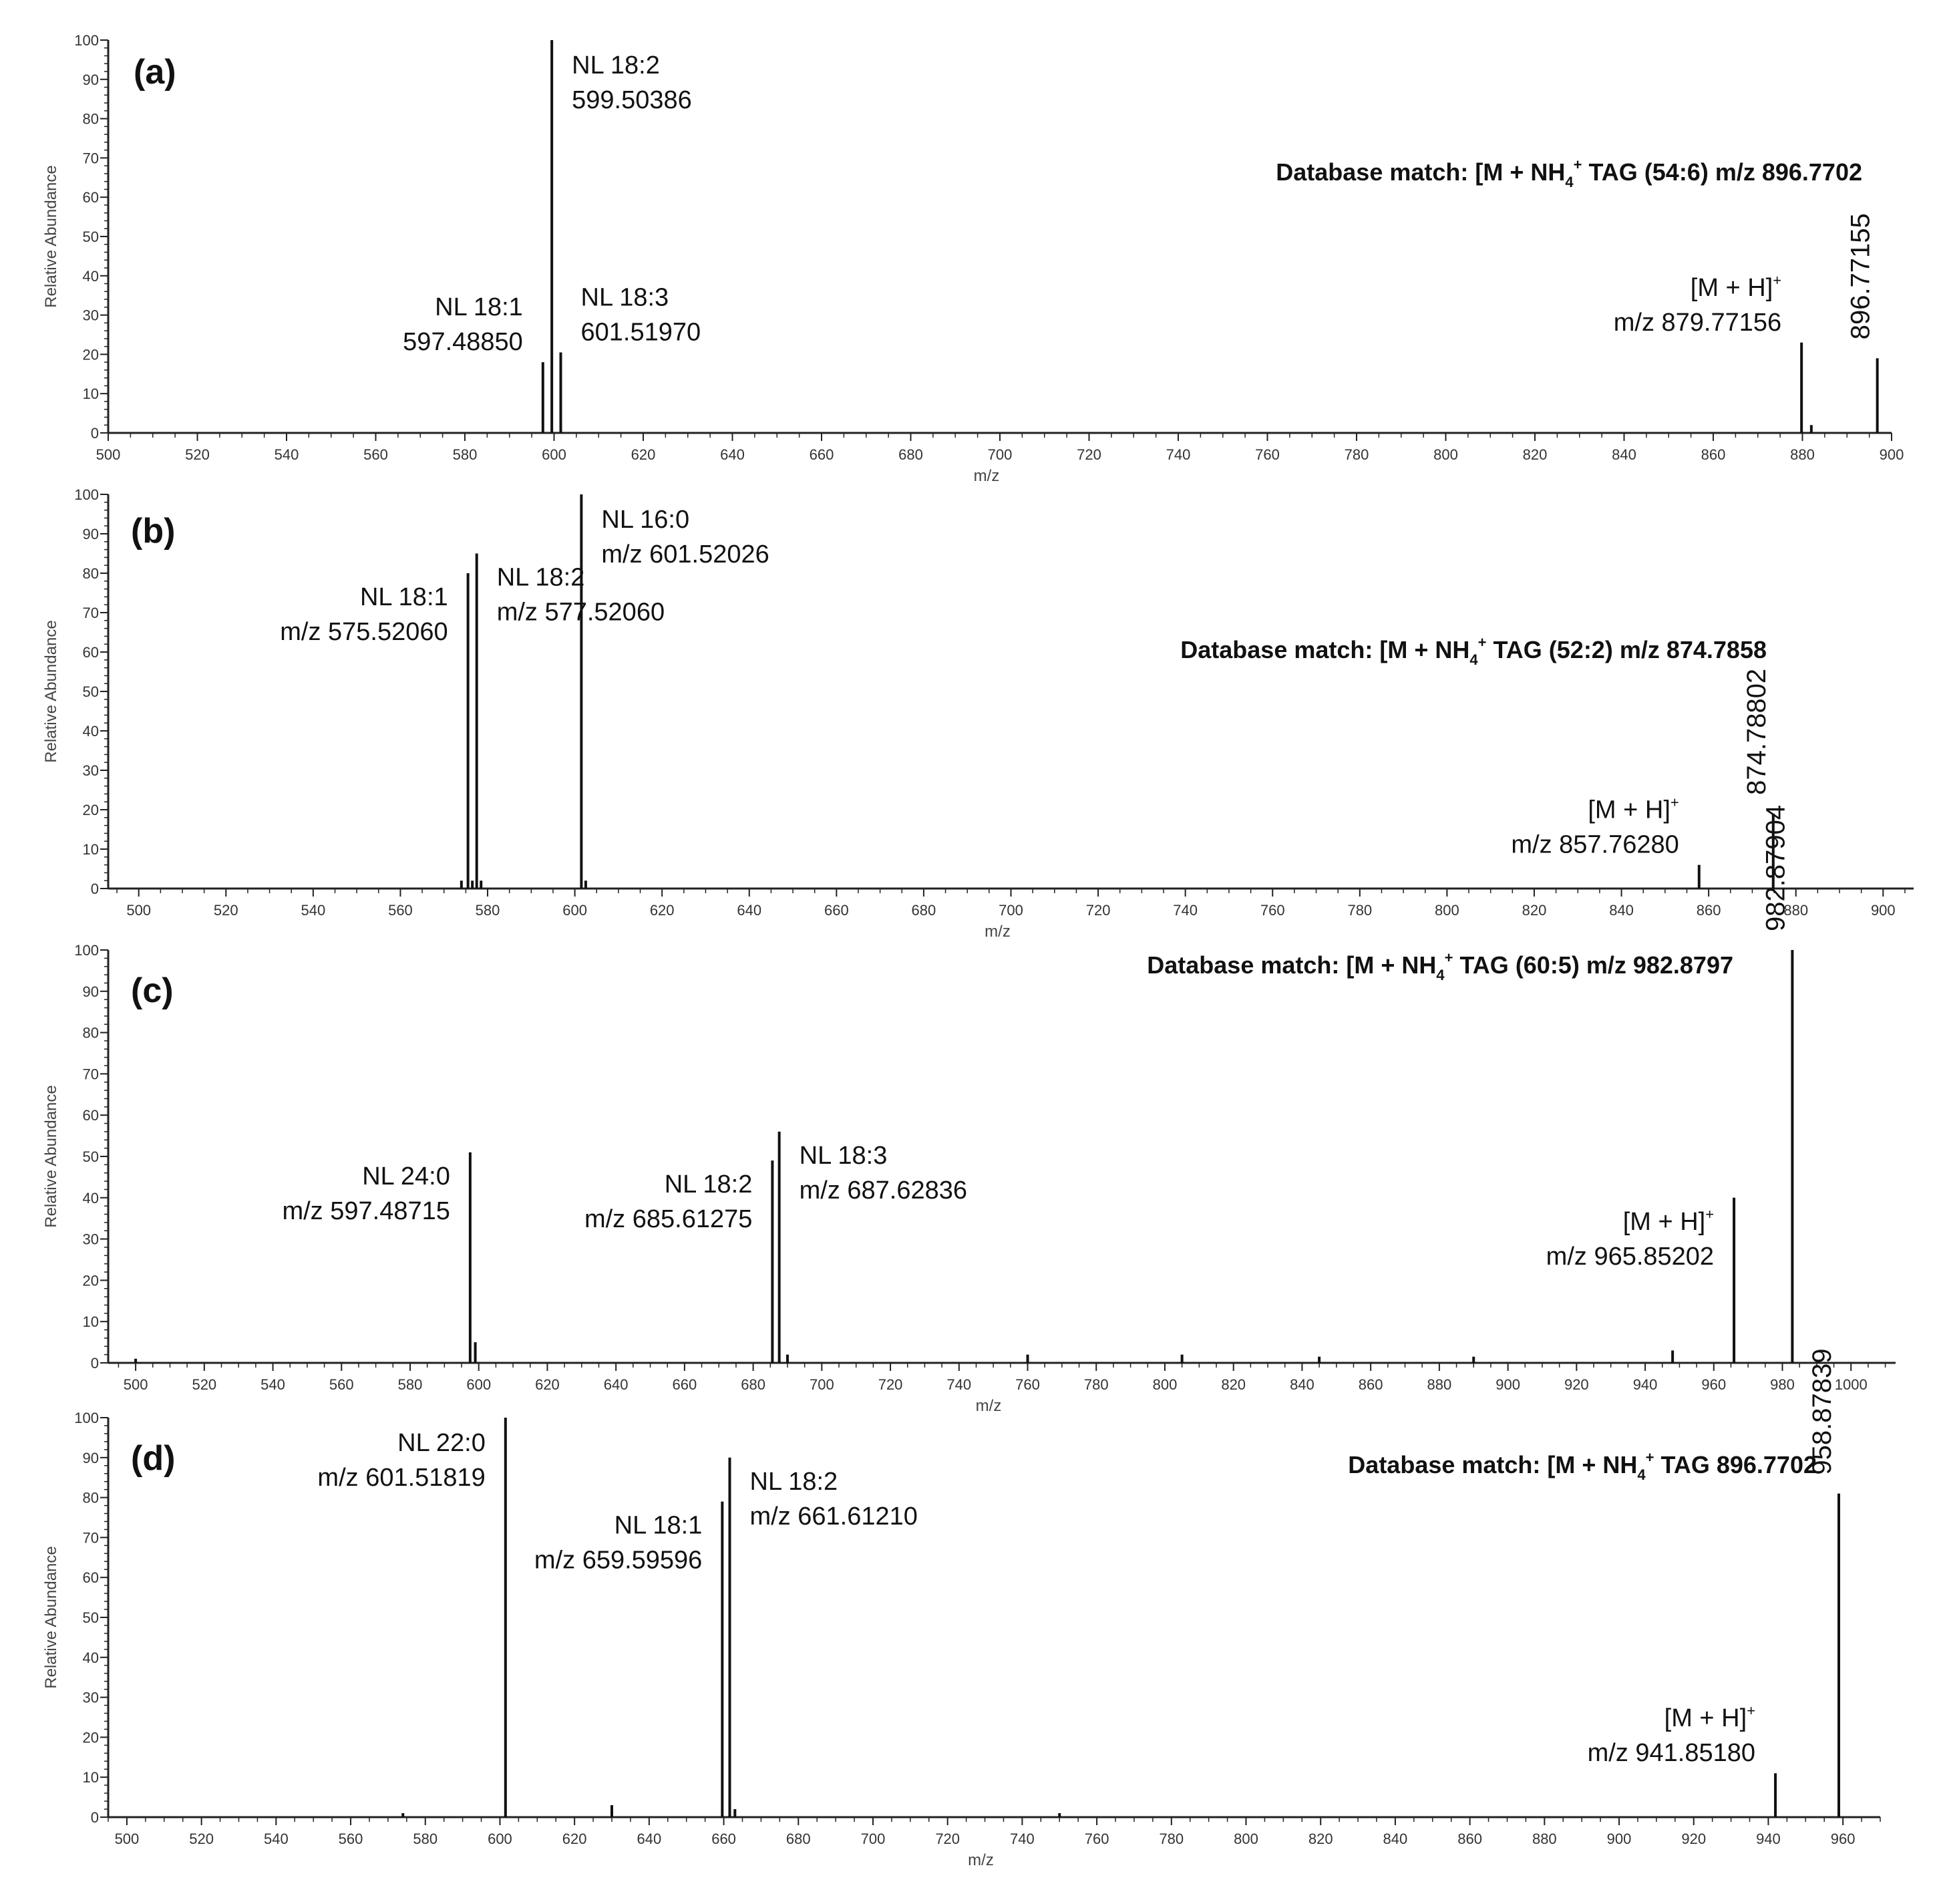  What do you see at coordinates (1697, 323) in the screenshot?
I see `annotation-mz: m/z 879.77156` at bounding box center [1697, 323].